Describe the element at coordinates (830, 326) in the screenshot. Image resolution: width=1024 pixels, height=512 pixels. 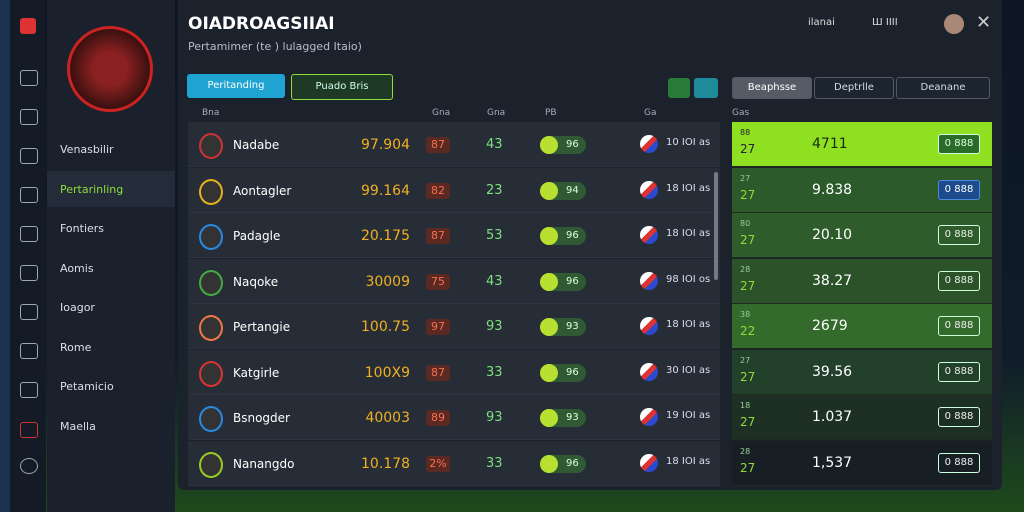
I see `odds-value: 2679` at that location.